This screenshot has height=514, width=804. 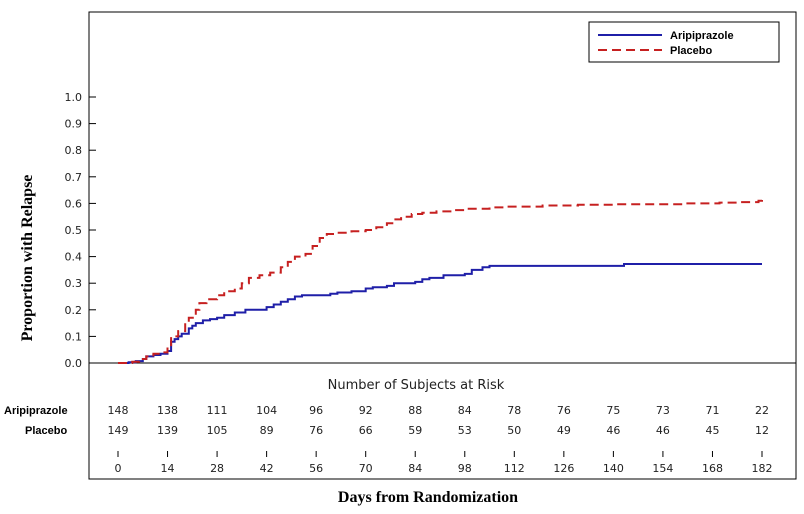 I want to click on risk-value-aripiprazole-11: 73, so click(x=663, y=410).